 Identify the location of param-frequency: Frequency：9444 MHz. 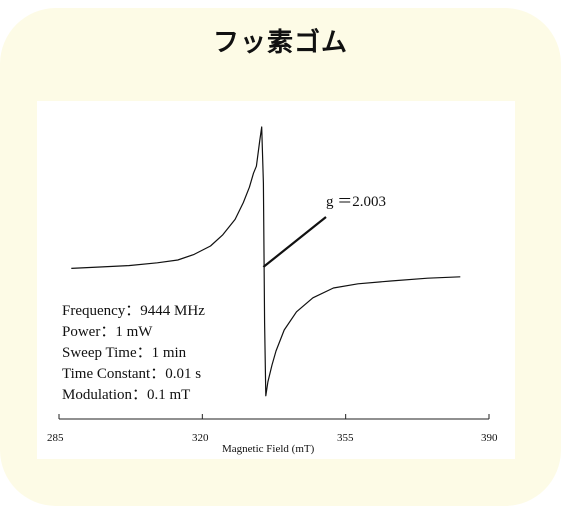
(133, 311).